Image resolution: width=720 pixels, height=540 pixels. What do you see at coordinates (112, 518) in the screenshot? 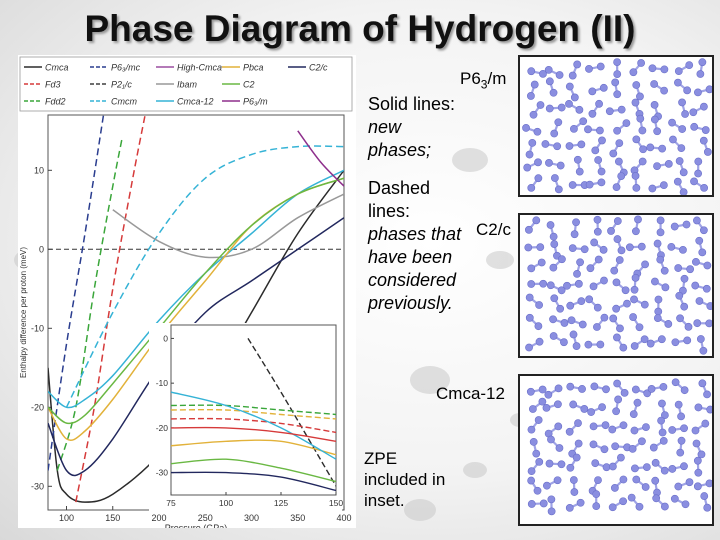
I see `x-tick-label: 150` at bounding box center [112, 518].